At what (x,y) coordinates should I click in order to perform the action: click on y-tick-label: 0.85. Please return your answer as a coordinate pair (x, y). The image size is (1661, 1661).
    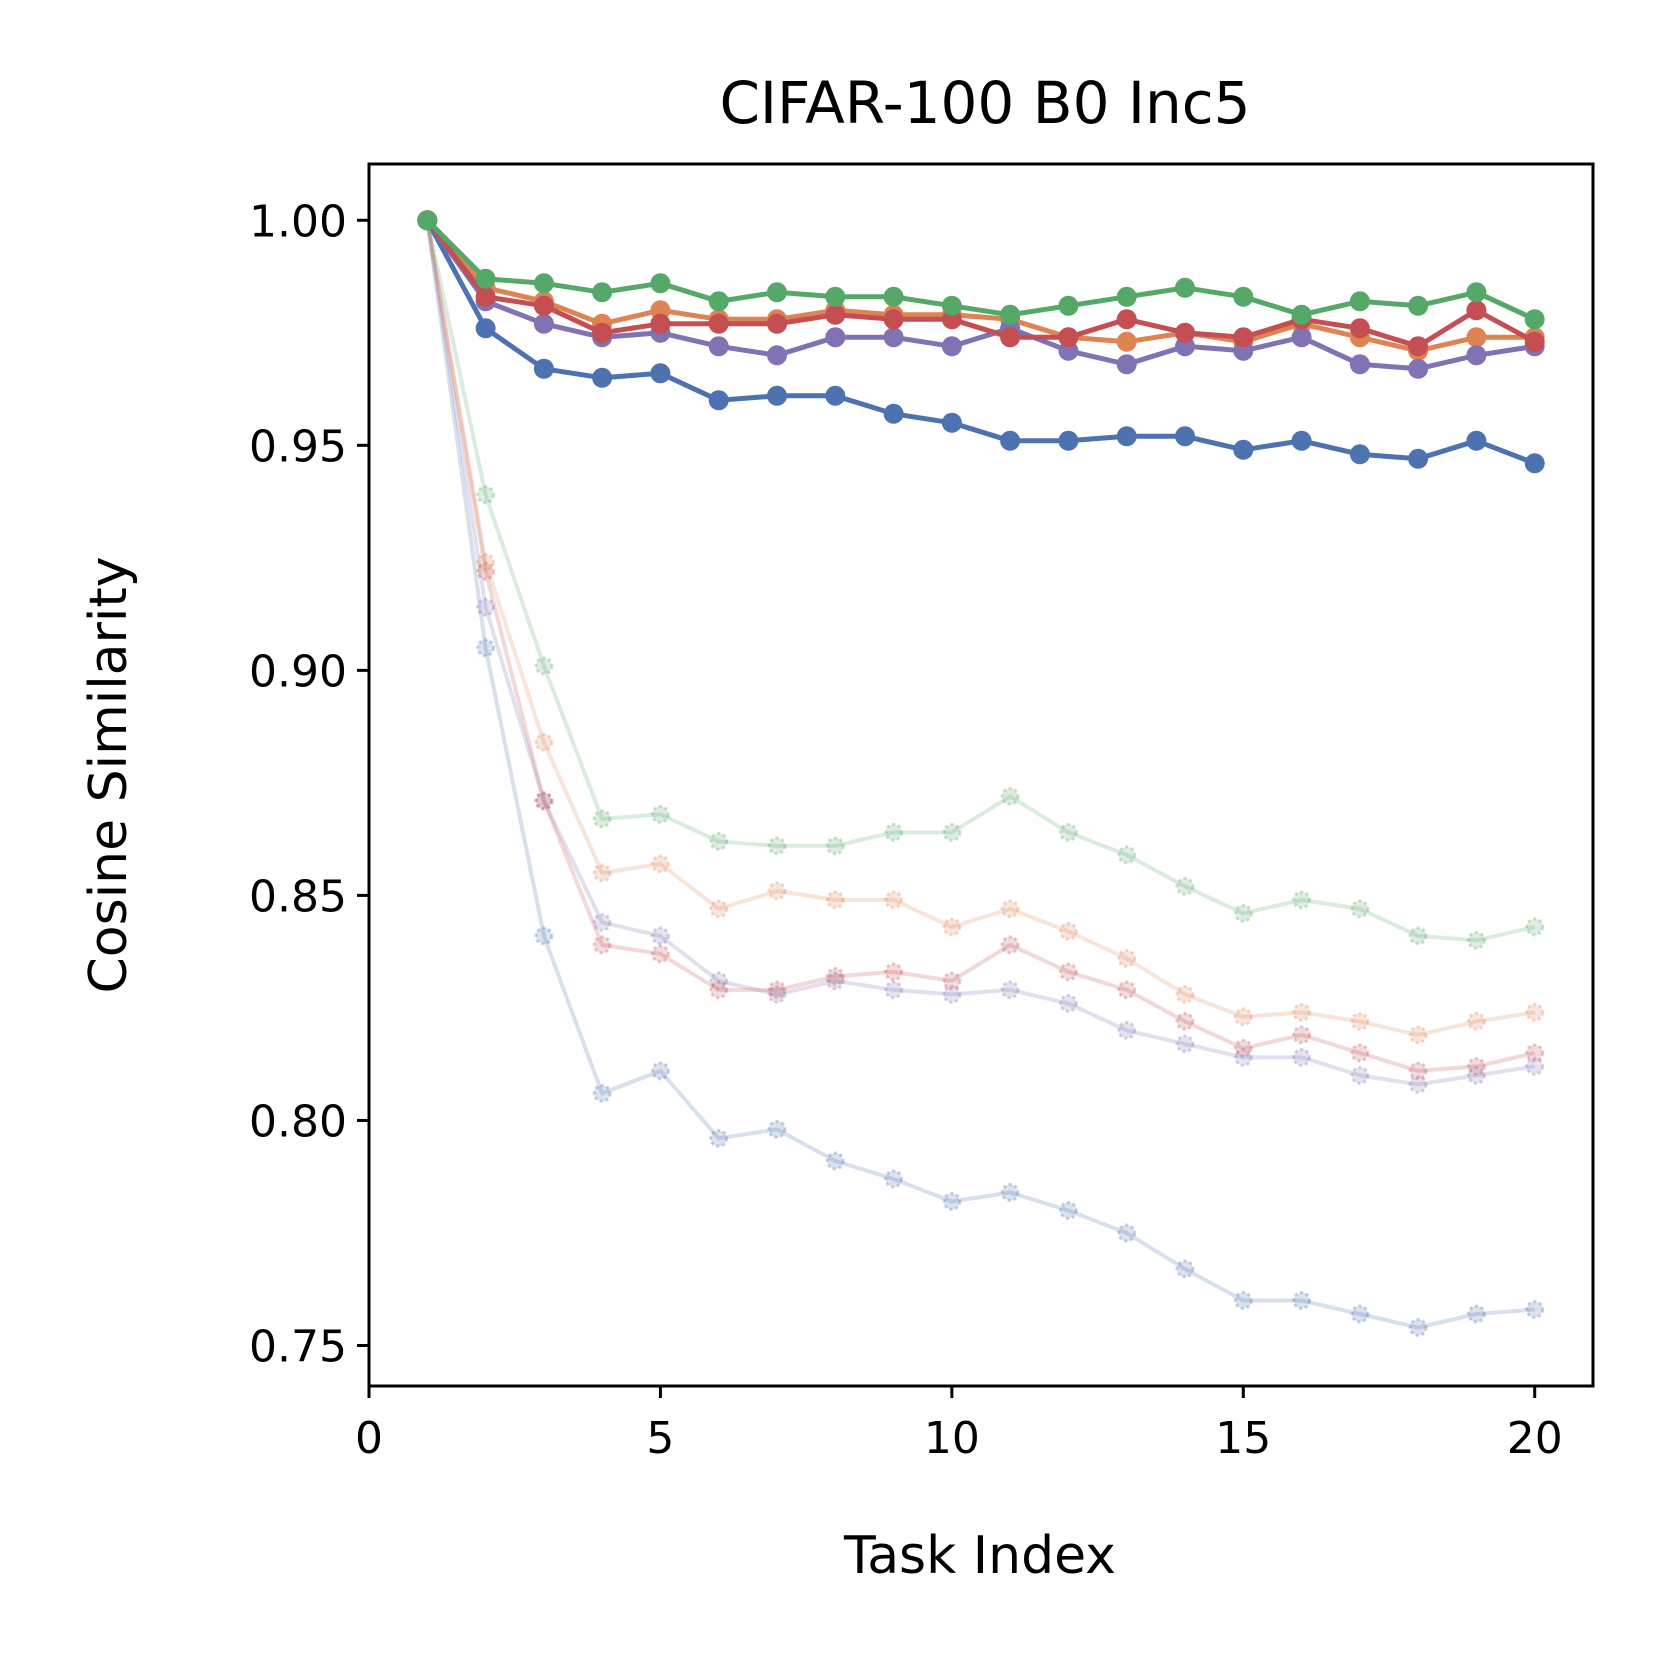
    Looking at the image, I should click on (298, 896).